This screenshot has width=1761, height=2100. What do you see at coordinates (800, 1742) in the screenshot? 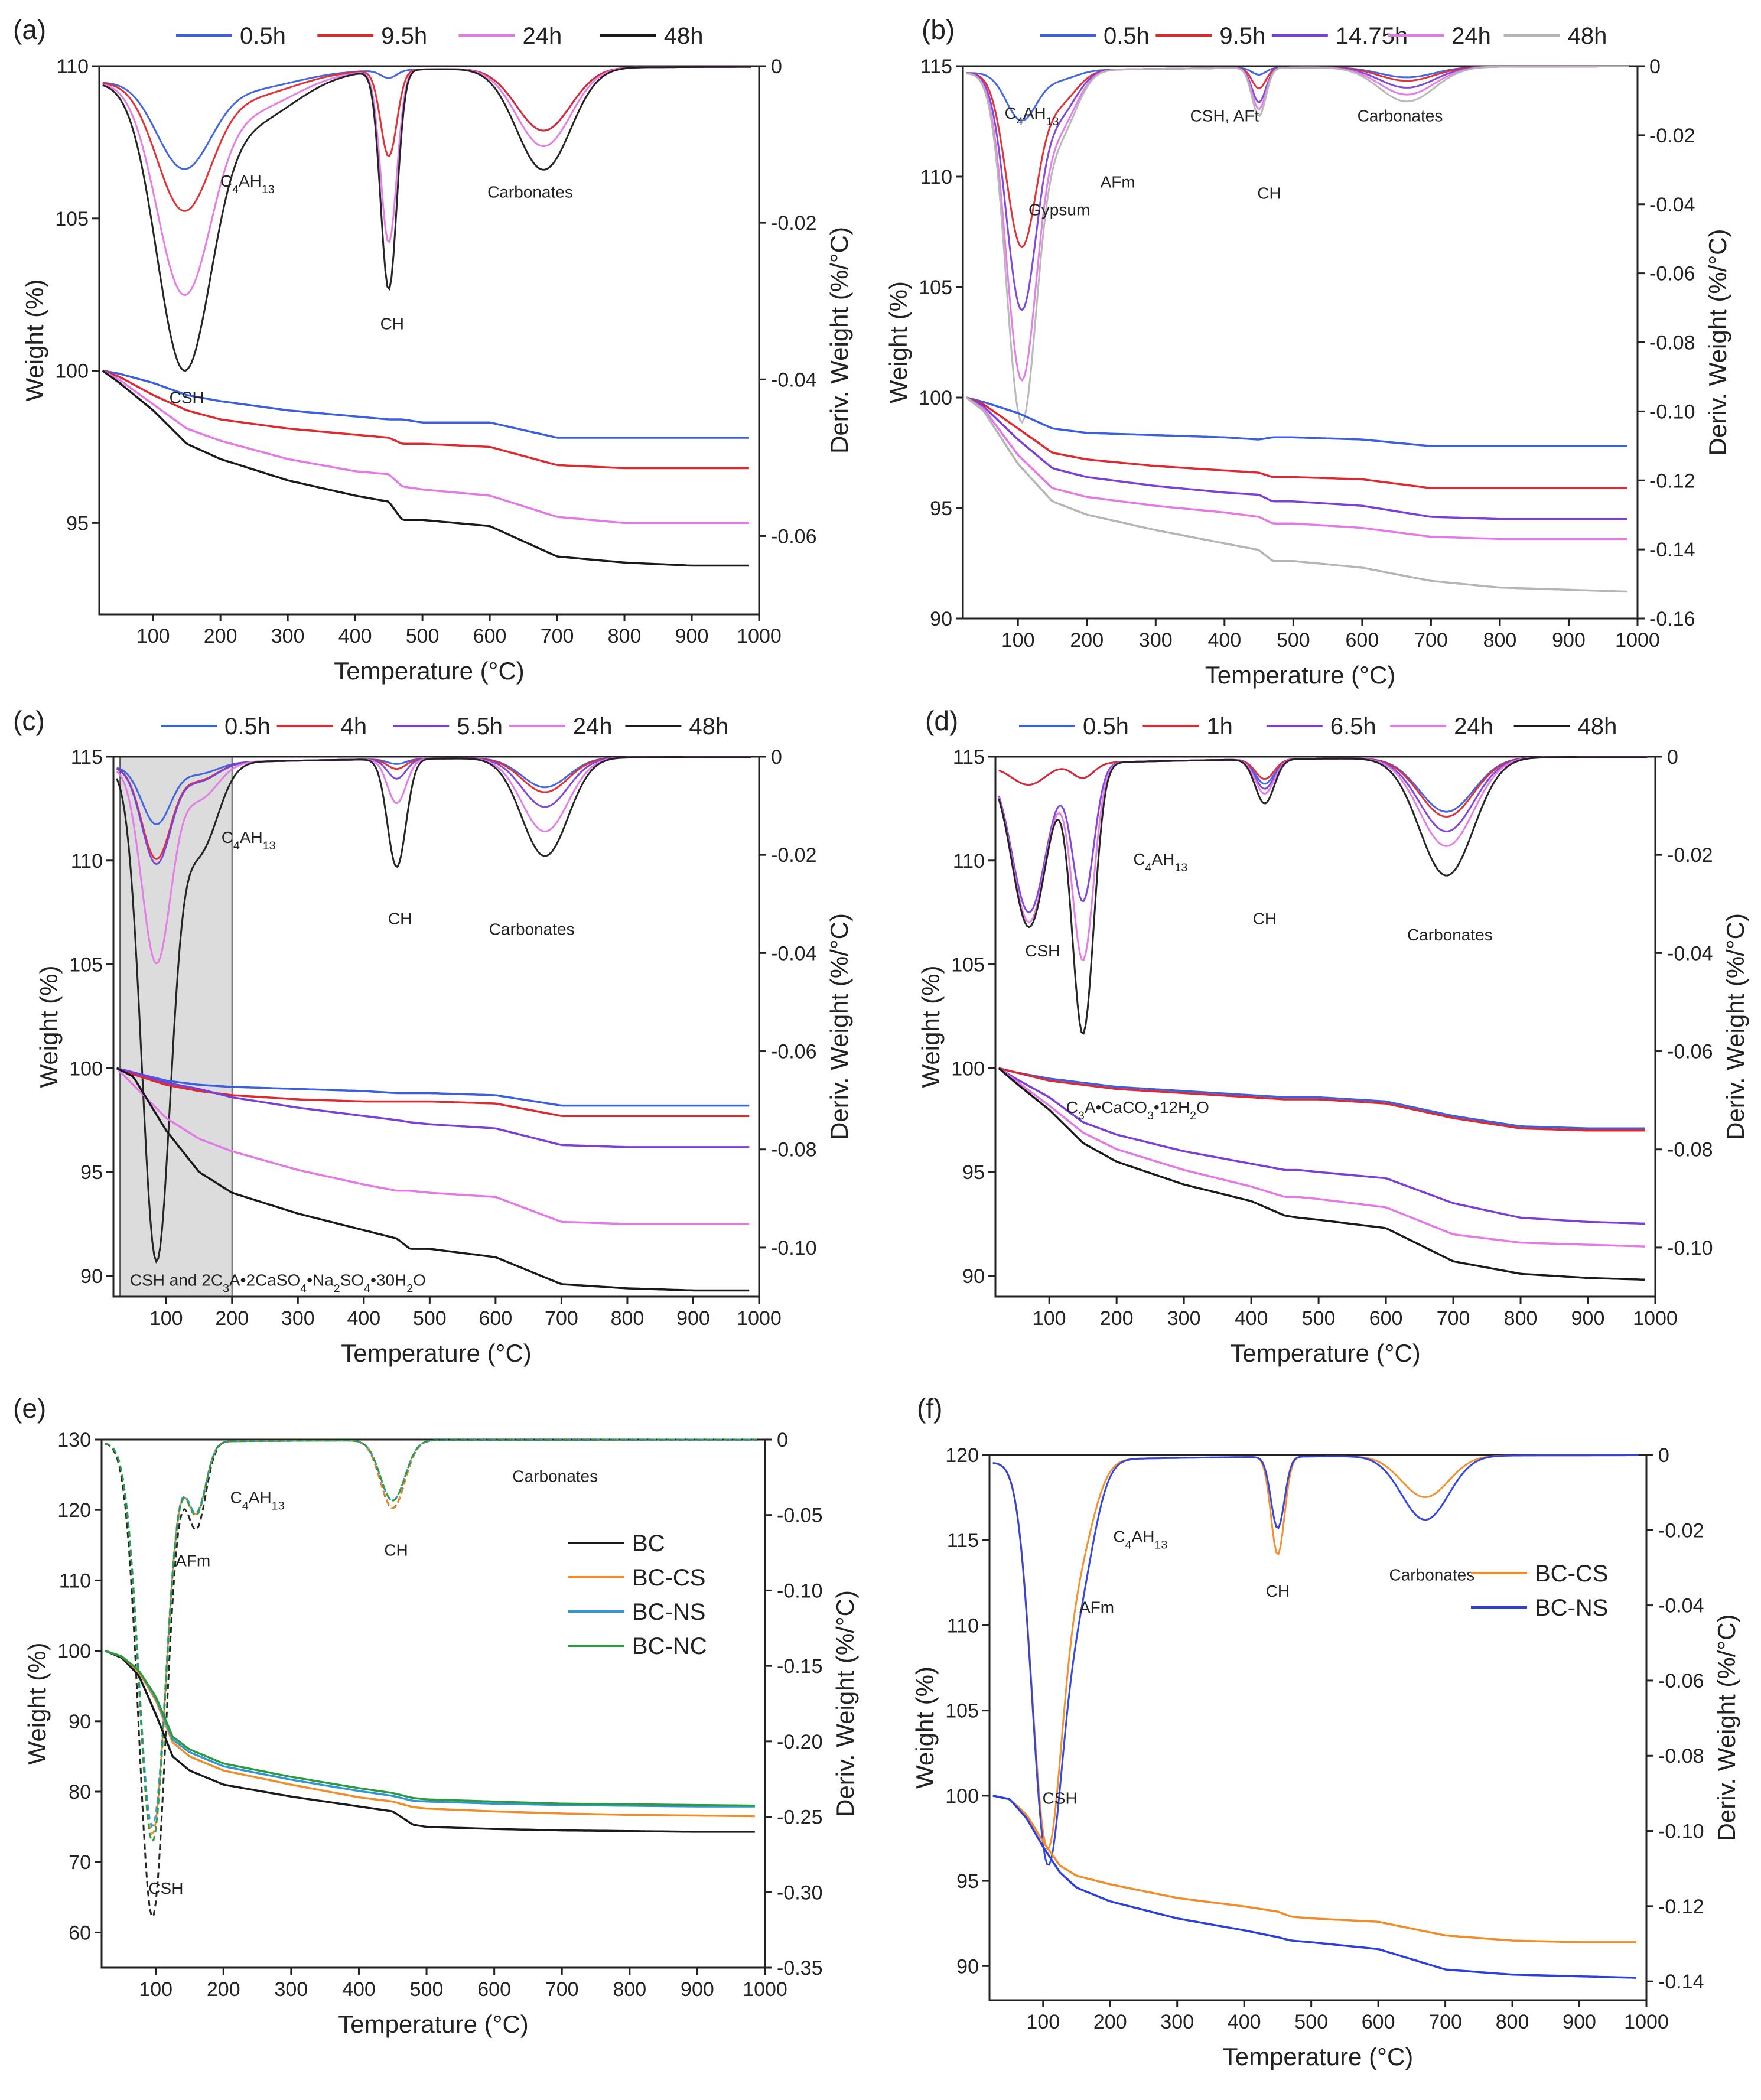
I see `y2-tick-label: -0.20` at bounding box center [800, 1742].